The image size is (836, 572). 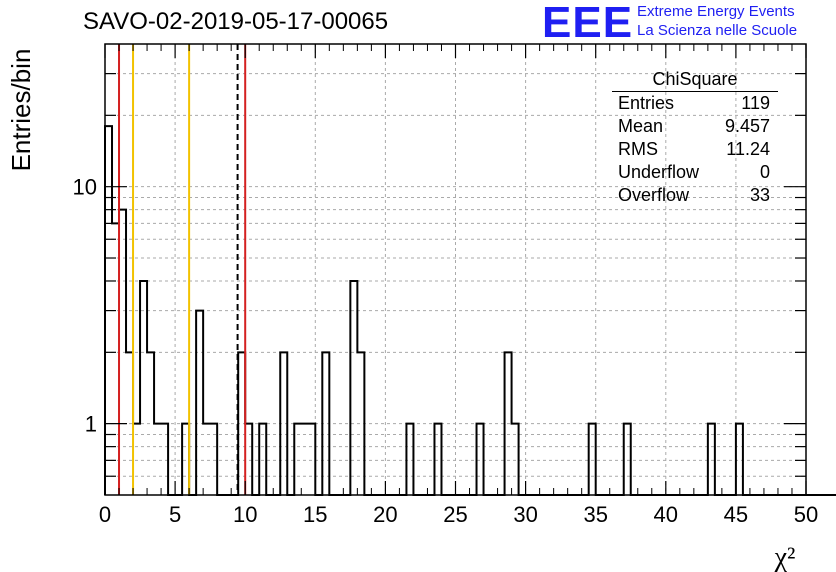 I want to click on x-axis-label: χ², so click(x=785, y=557).